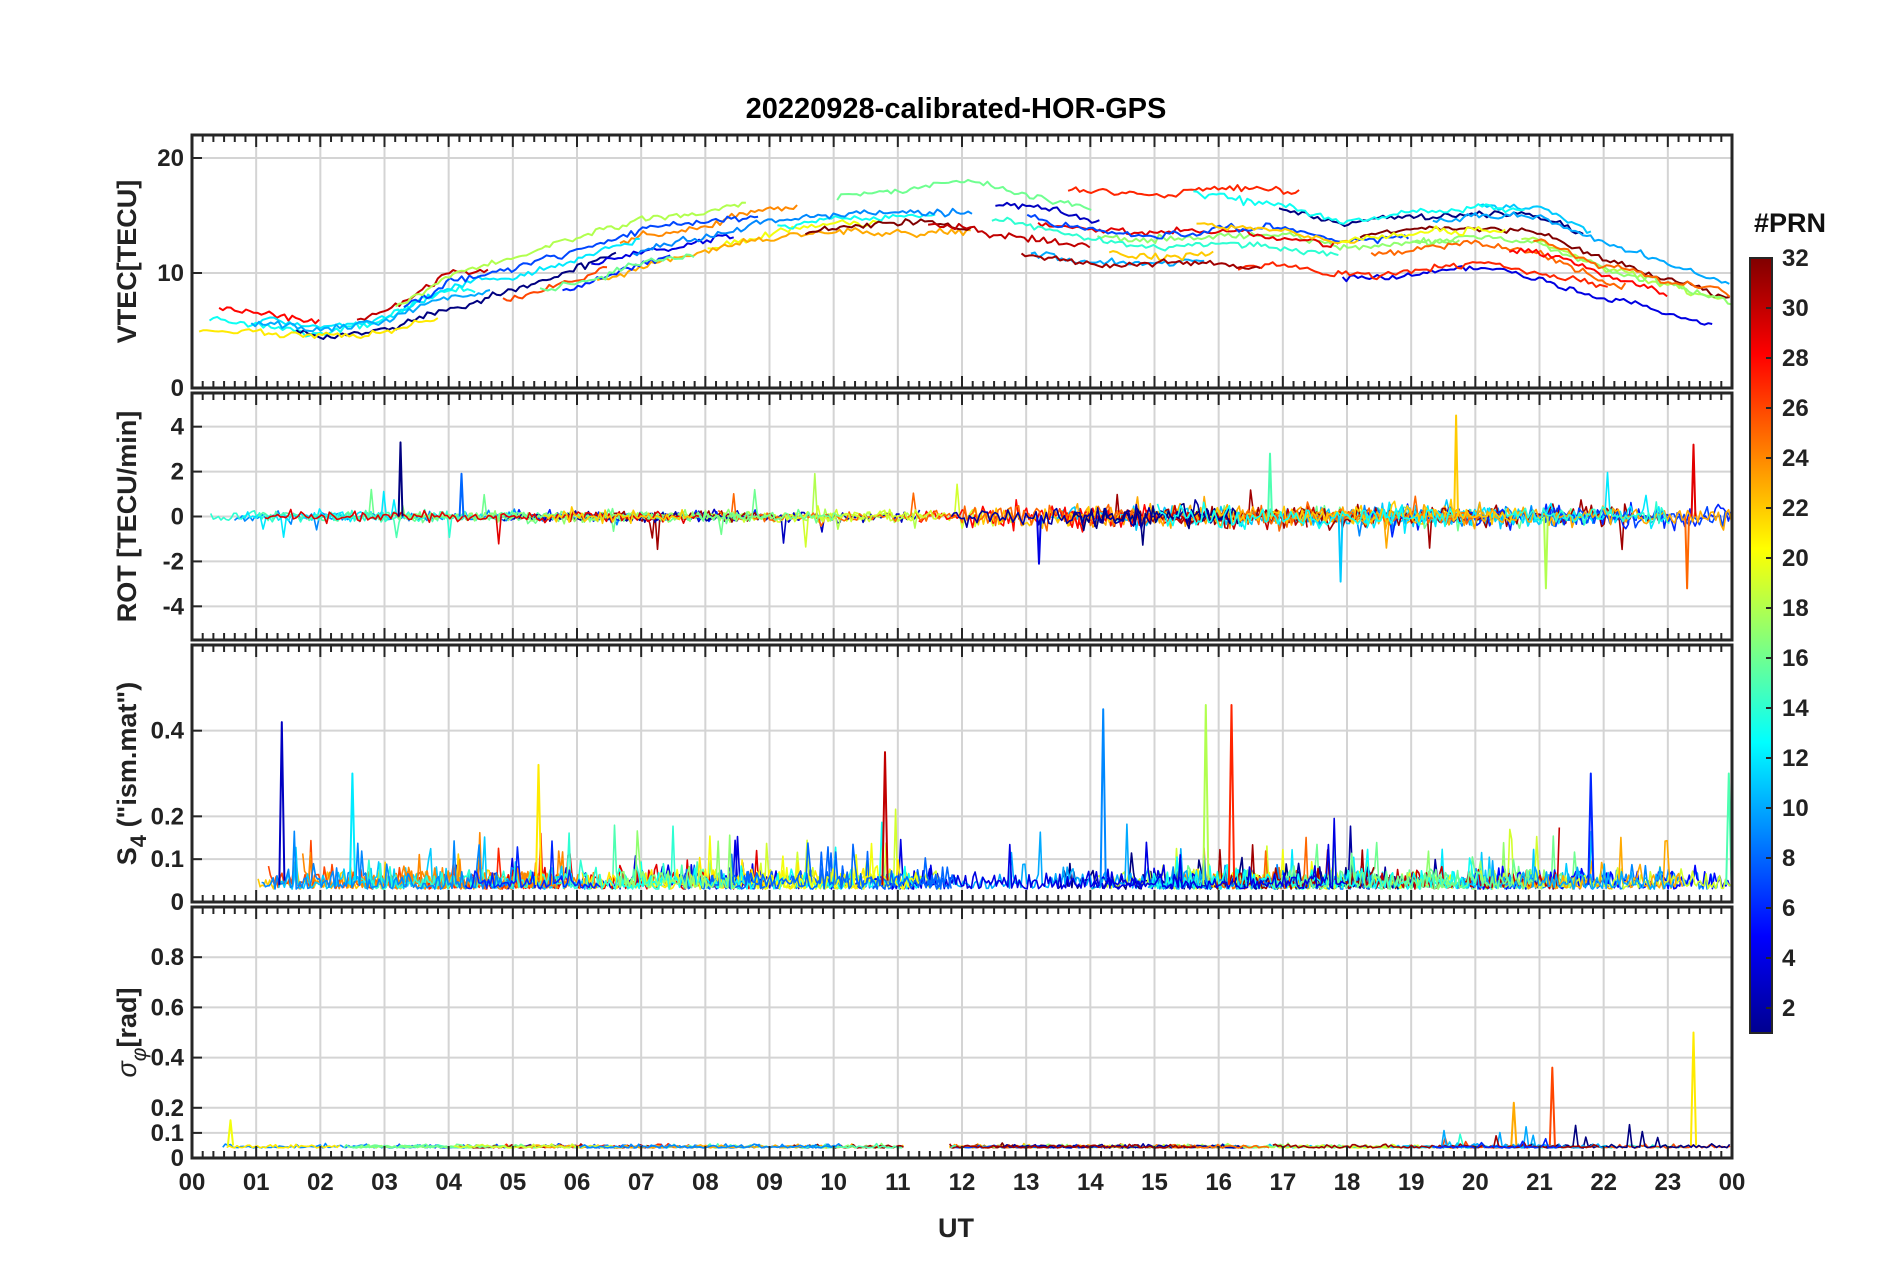  What do you see at coordinates (127, 262) in the screenshot?
I see `y-axis-label: VTEC[TECU]` at bounding box center [127, 262].